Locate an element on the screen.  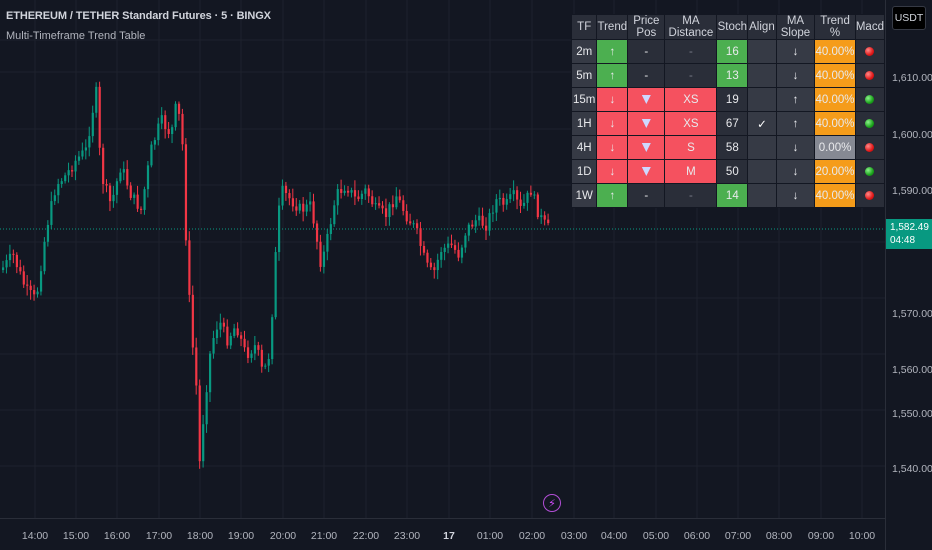
price-tick: 1,590.00 is located at coordinates (912, 191).